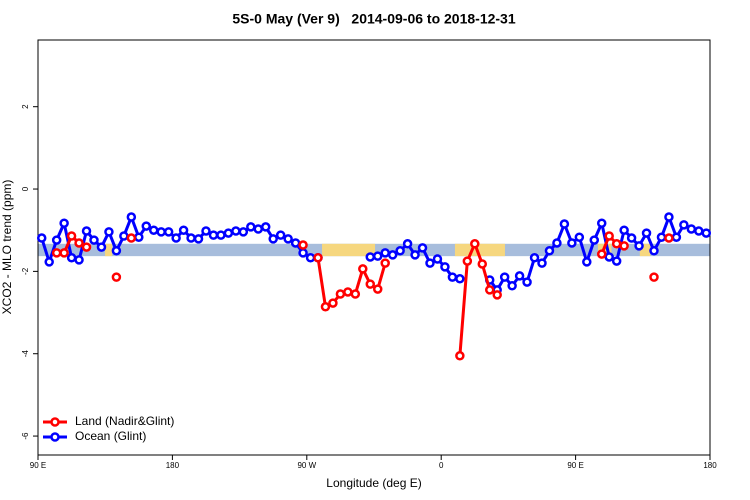 Image resolution: width=750 pixels, height=500 pixels. Describe the element at coordinates (373, 483) in the screenshot. I see `x-axis-label: Longitude (deg E)` at that location.